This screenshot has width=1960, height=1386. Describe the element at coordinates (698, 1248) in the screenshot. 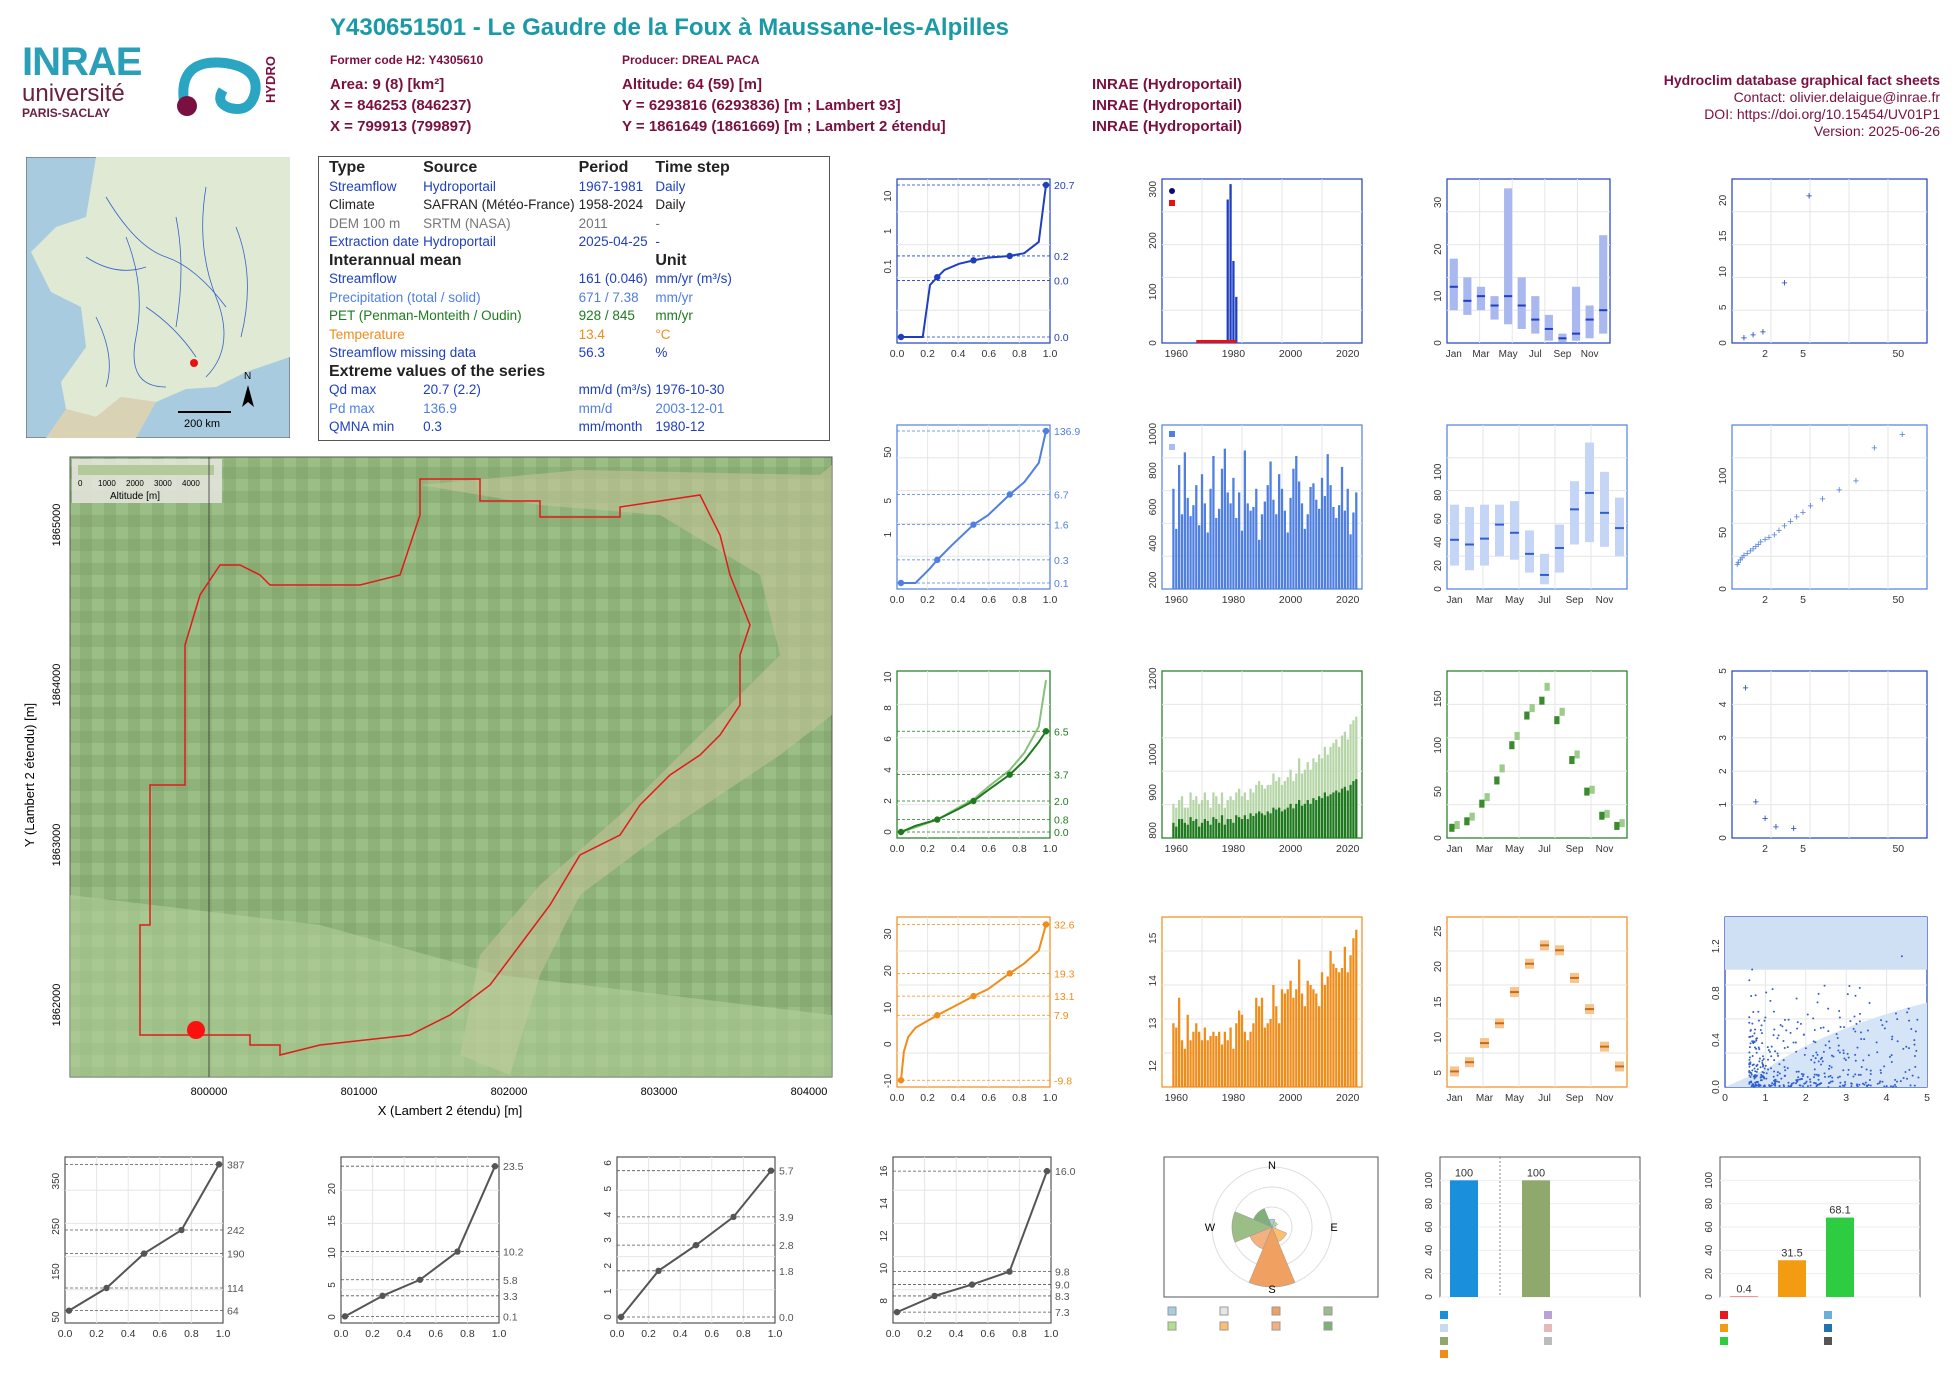

I see `distance-chart: 0.0 0.2 0.4 0.6 0.8 1.0 0 1 2 3 4 5 6 5.7 3.9 2.8 1.8 0.0` at that location.